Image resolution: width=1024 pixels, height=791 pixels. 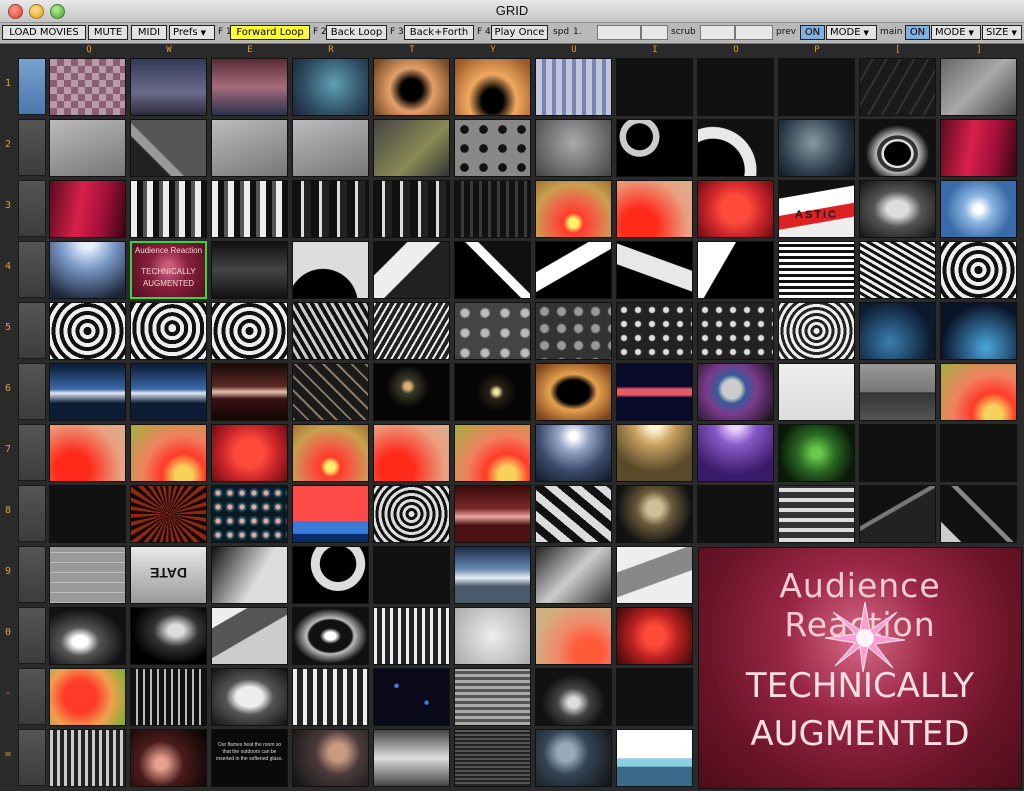 I want to click on movie-thumbnail: DATE, so click(x=168, y=575).